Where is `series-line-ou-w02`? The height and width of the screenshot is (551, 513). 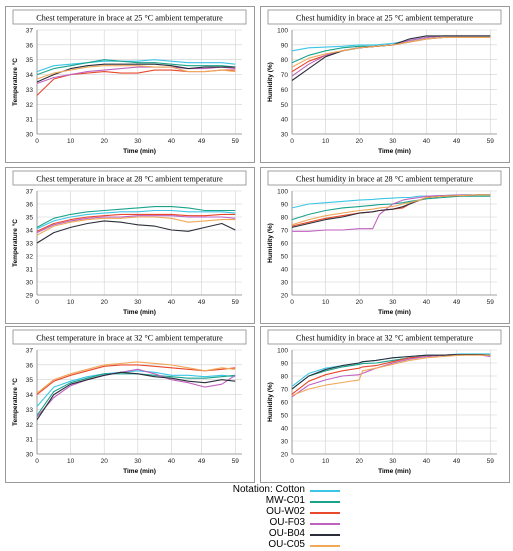 series-line-ou-w02 is located at coordinates (136, 222).